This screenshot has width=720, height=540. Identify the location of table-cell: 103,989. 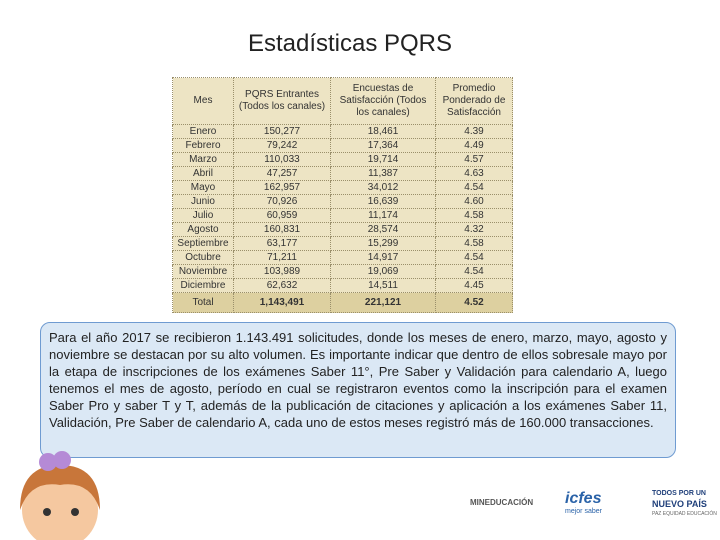
(282, 271).